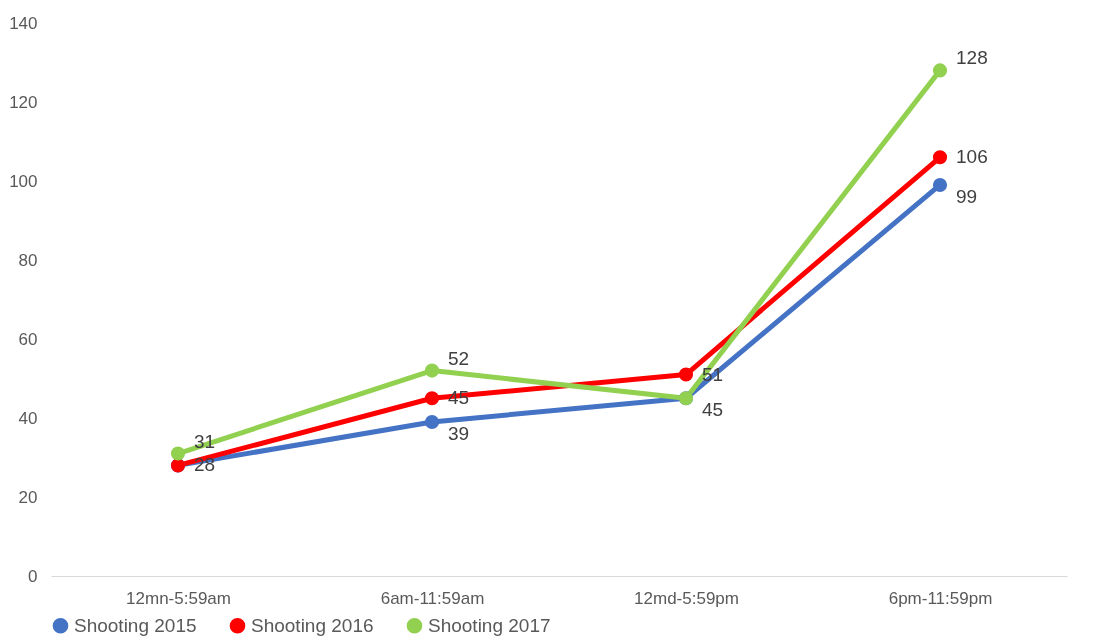 Image resolution: width=1107 pixels, height=640 pixels. What do you see at coordinates (23, 23) in the screenshot?
I see `y-tick-label: 140` at bounding box center [23, 23].